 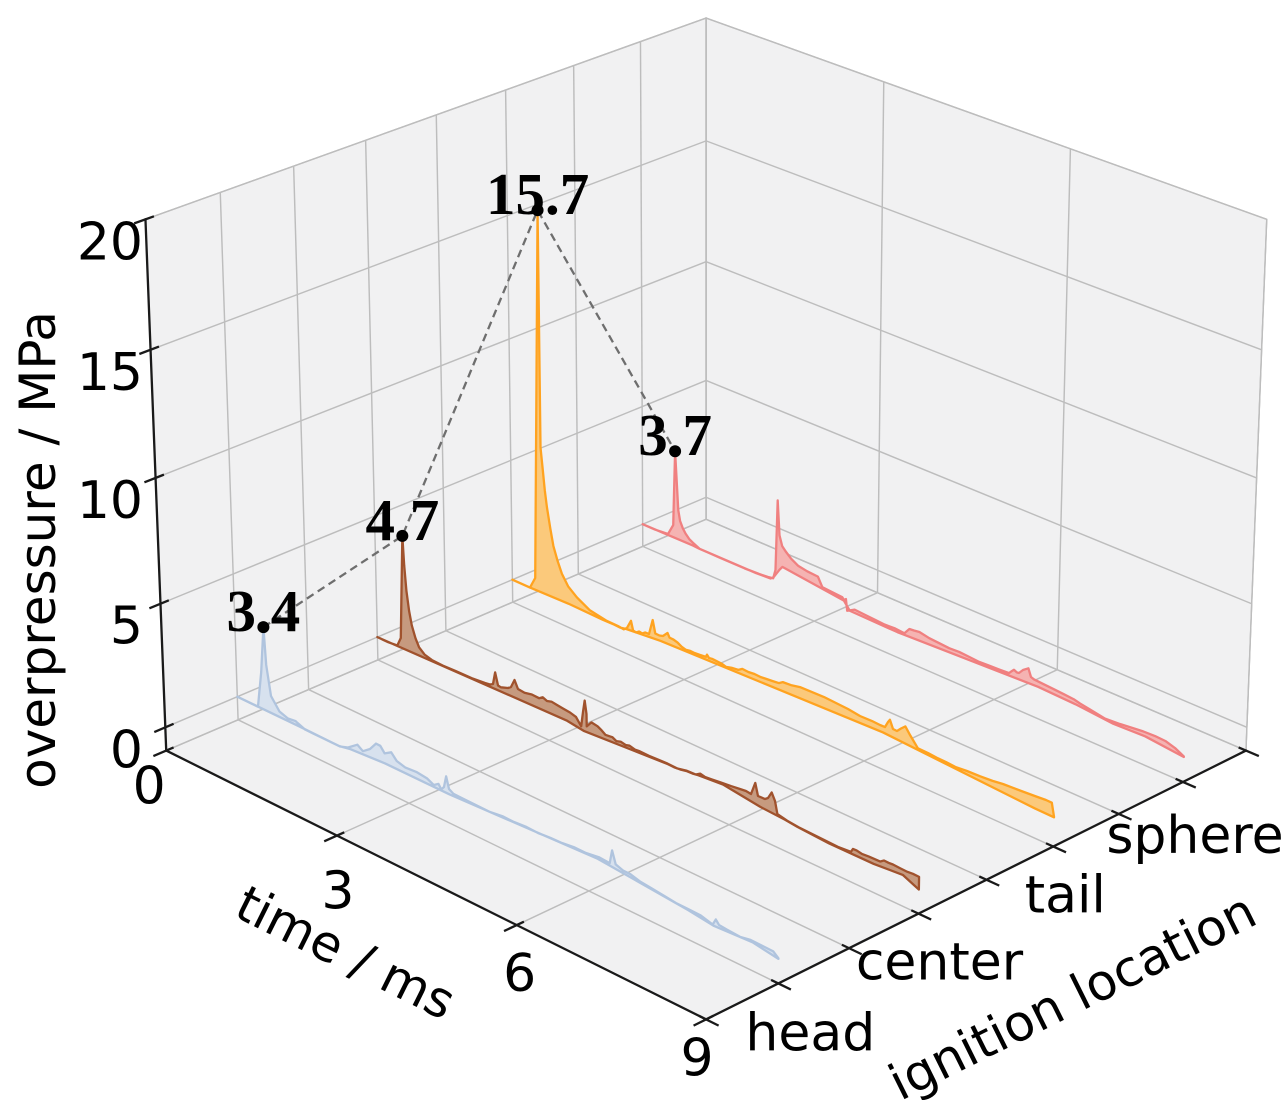 What do you see at coordinates (1056, 848) in the screenshot?
I see `location-tick-2.0` at bounding box center [1056, 848].